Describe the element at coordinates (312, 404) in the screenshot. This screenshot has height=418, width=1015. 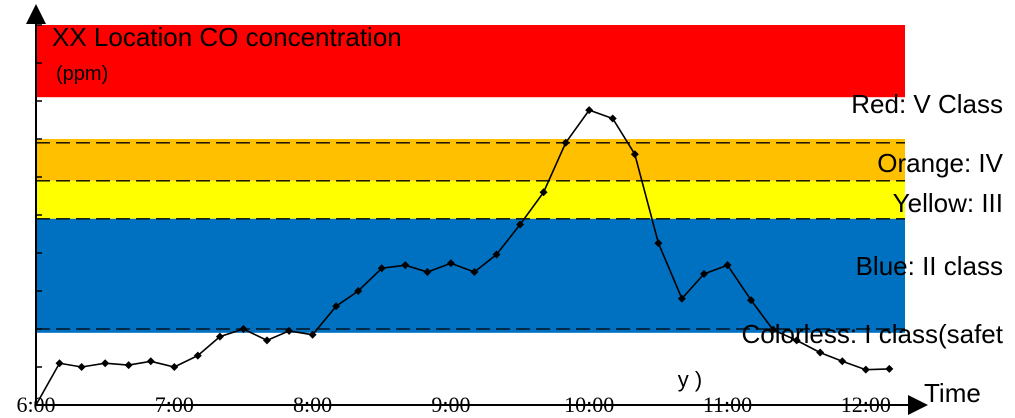
I see `x-tick-label-2: 8:00` at that location.